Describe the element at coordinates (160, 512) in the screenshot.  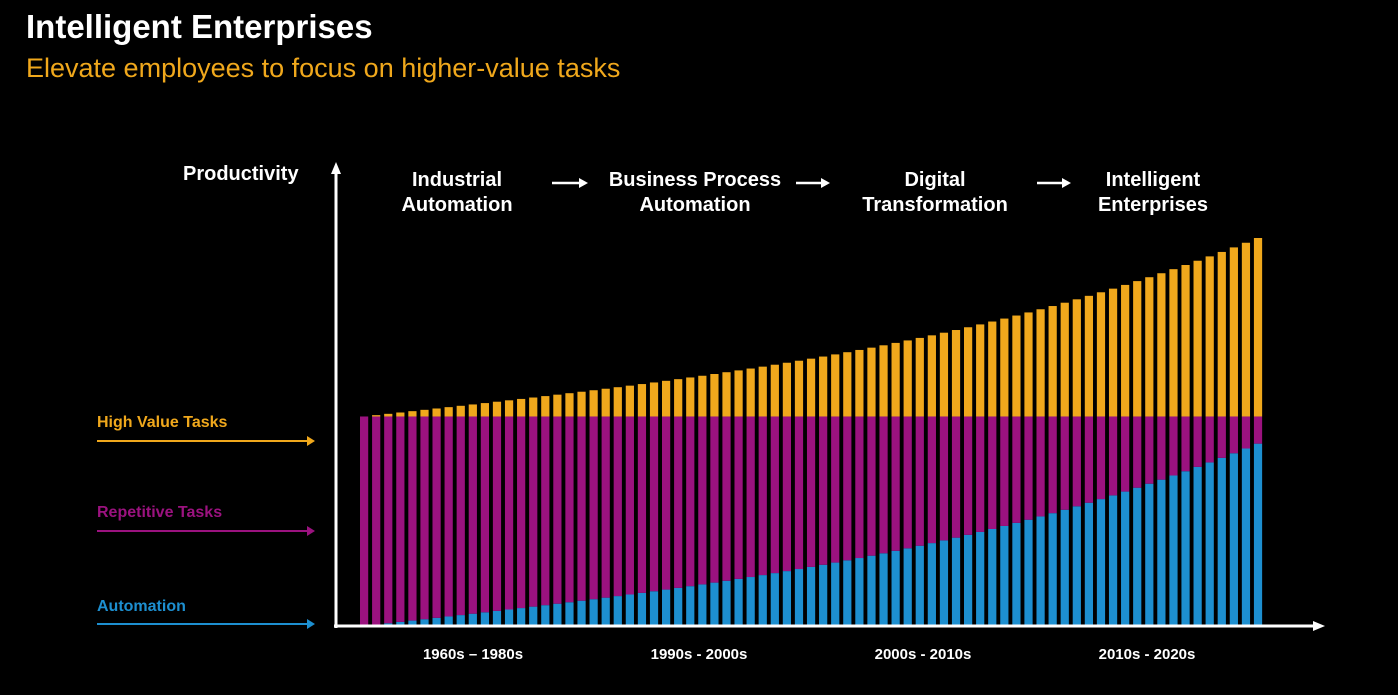
I see `legend-repetitive-tasks: Repetitive Tasks` at that location.